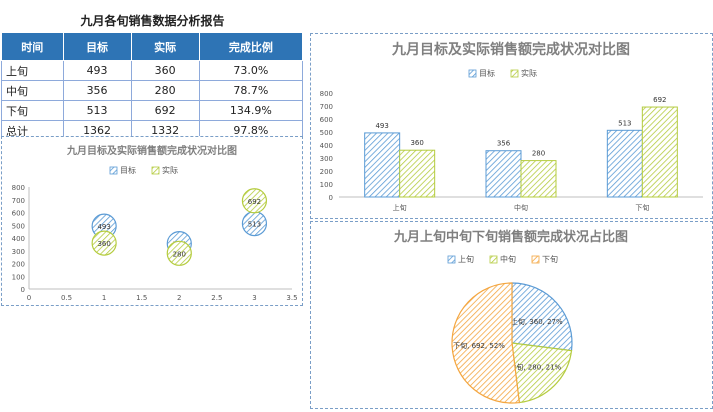  Describe the element at coordinates (487, 73) in the screenshot. I see `legend-label-bar-0: 目标` at that location.